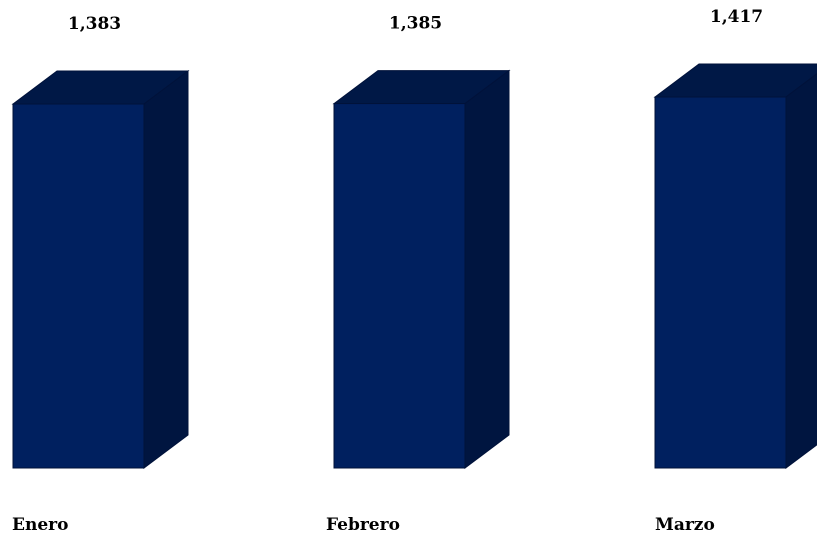  I want to click on x-tick-label: Febrero, so click(363, 525).